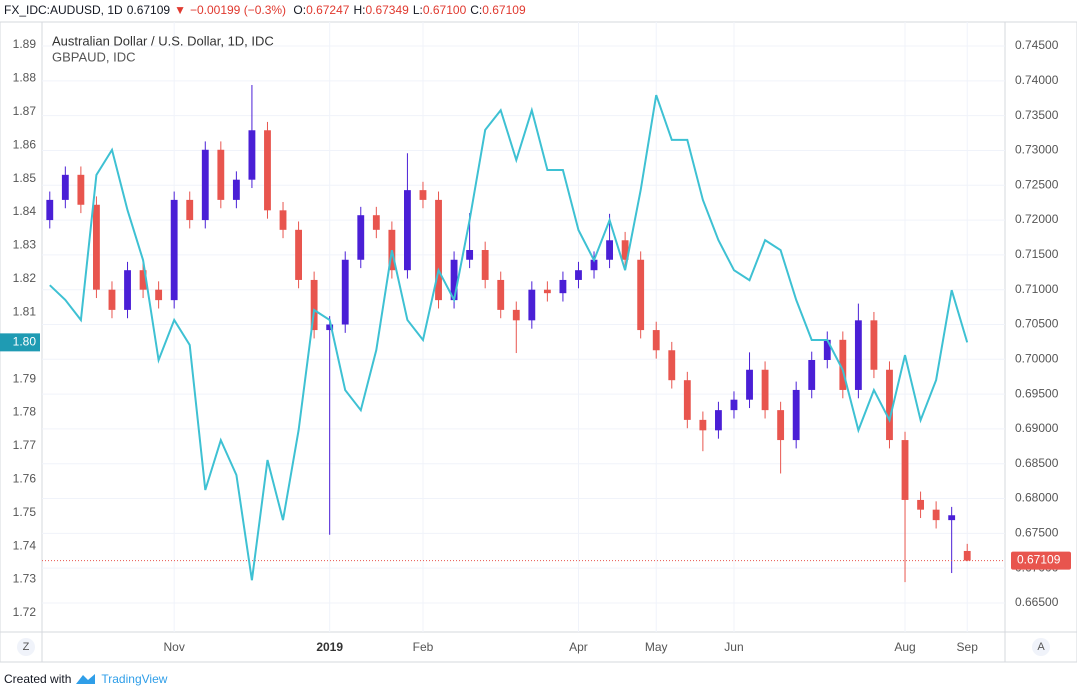  Describe the element at coordinates (25, 579) in the screenshot. I see `y-tick-label: 1.73` at that location.